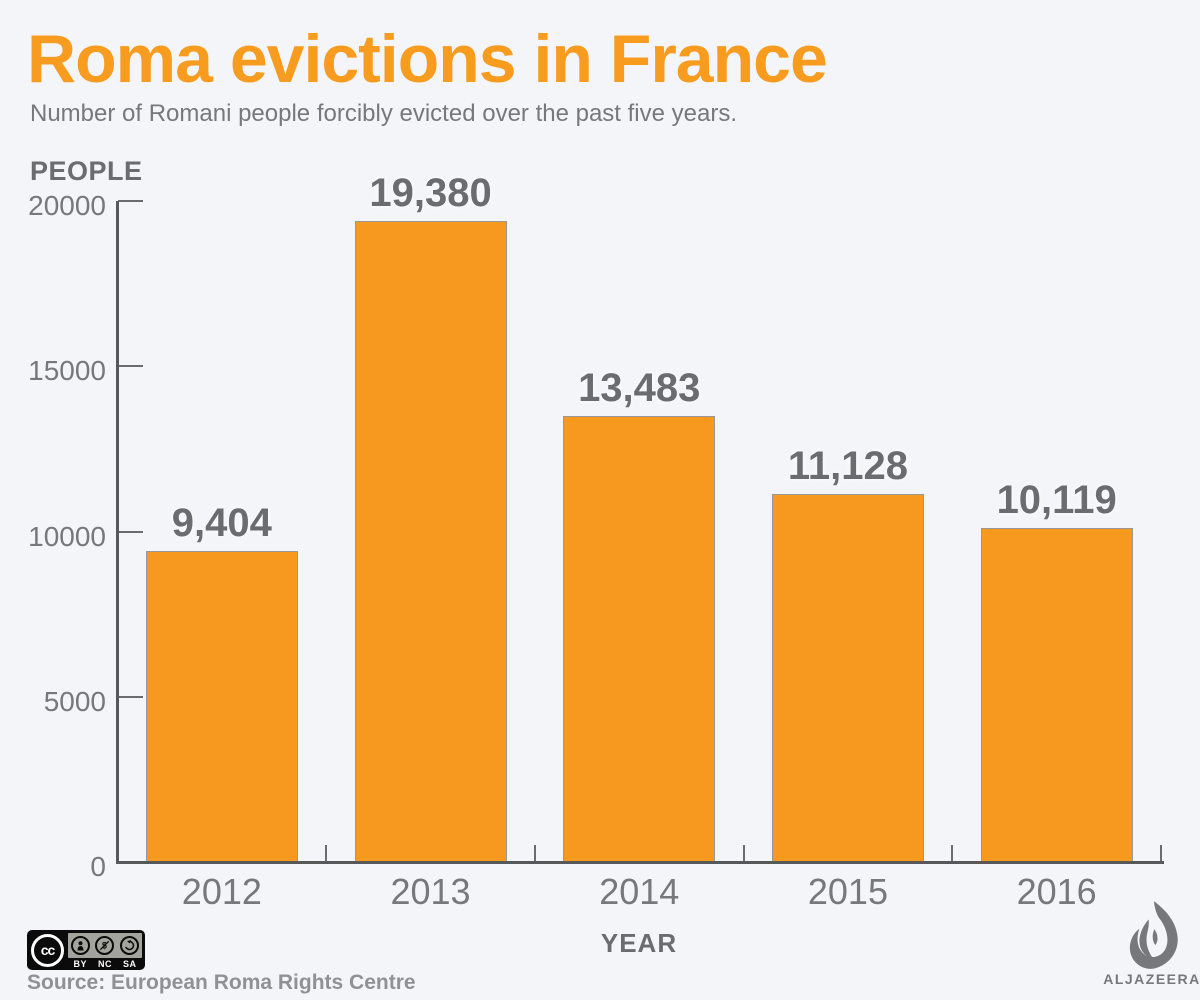 The image size is (1200, 1000). What do you see at coordinates (639, 943) in the screenshot?
I see `x-axis-title: YEAR` at bounding box center [639, 943].